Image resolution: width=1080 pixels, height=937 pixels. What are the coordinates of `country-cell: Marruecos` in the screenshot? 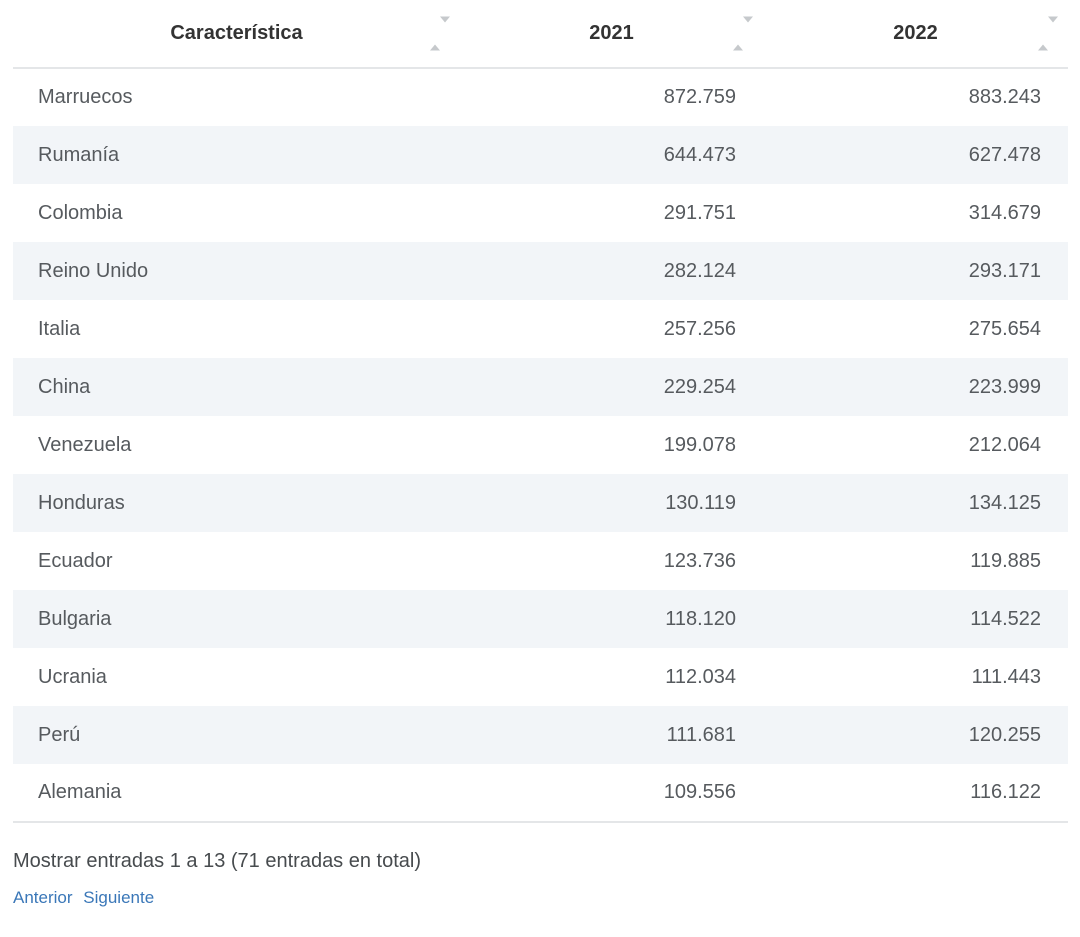 It's located at (85, 97).